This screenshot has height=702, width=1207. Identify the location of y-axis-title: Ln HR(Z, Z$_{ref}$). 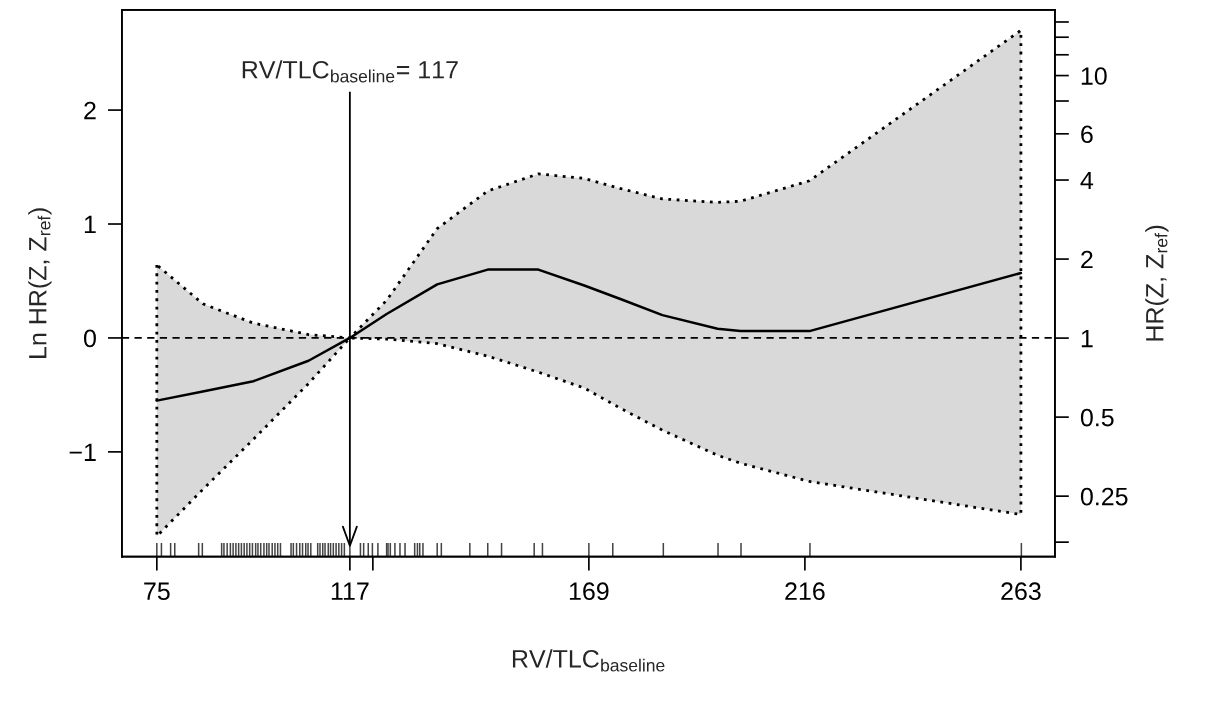
(40, 283).